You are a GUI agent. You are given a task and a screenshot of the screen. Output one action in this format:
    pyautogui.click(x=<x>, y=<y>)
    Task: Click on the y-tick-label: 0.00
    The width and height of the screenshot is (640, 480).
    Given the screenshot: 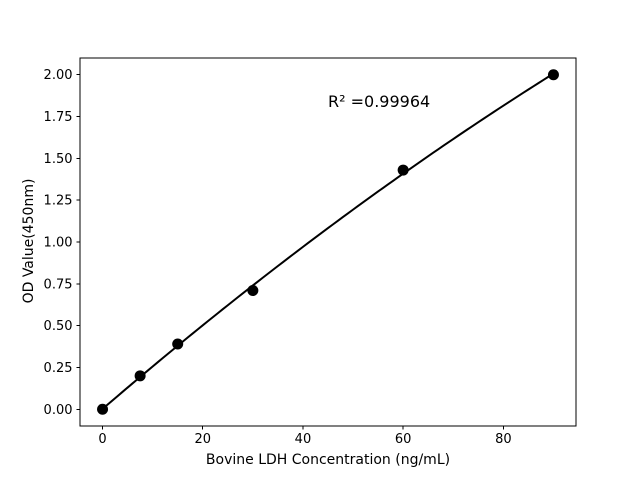 What is the action you would take?
    pyautogui.click(x=58, y=410)
    